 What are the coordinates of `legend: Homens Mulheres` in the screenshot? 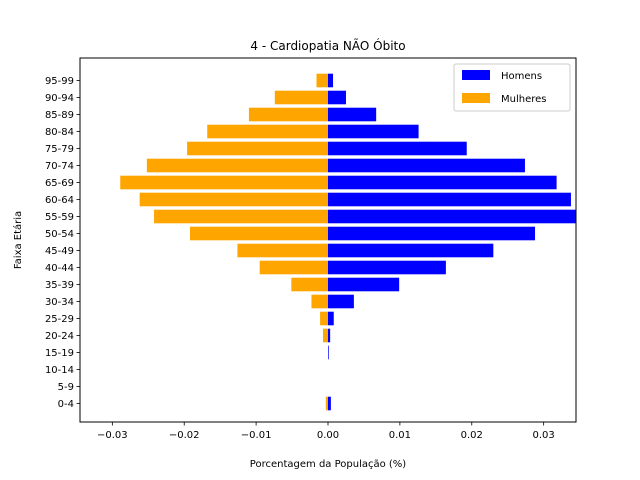 It's located at (512, 87).